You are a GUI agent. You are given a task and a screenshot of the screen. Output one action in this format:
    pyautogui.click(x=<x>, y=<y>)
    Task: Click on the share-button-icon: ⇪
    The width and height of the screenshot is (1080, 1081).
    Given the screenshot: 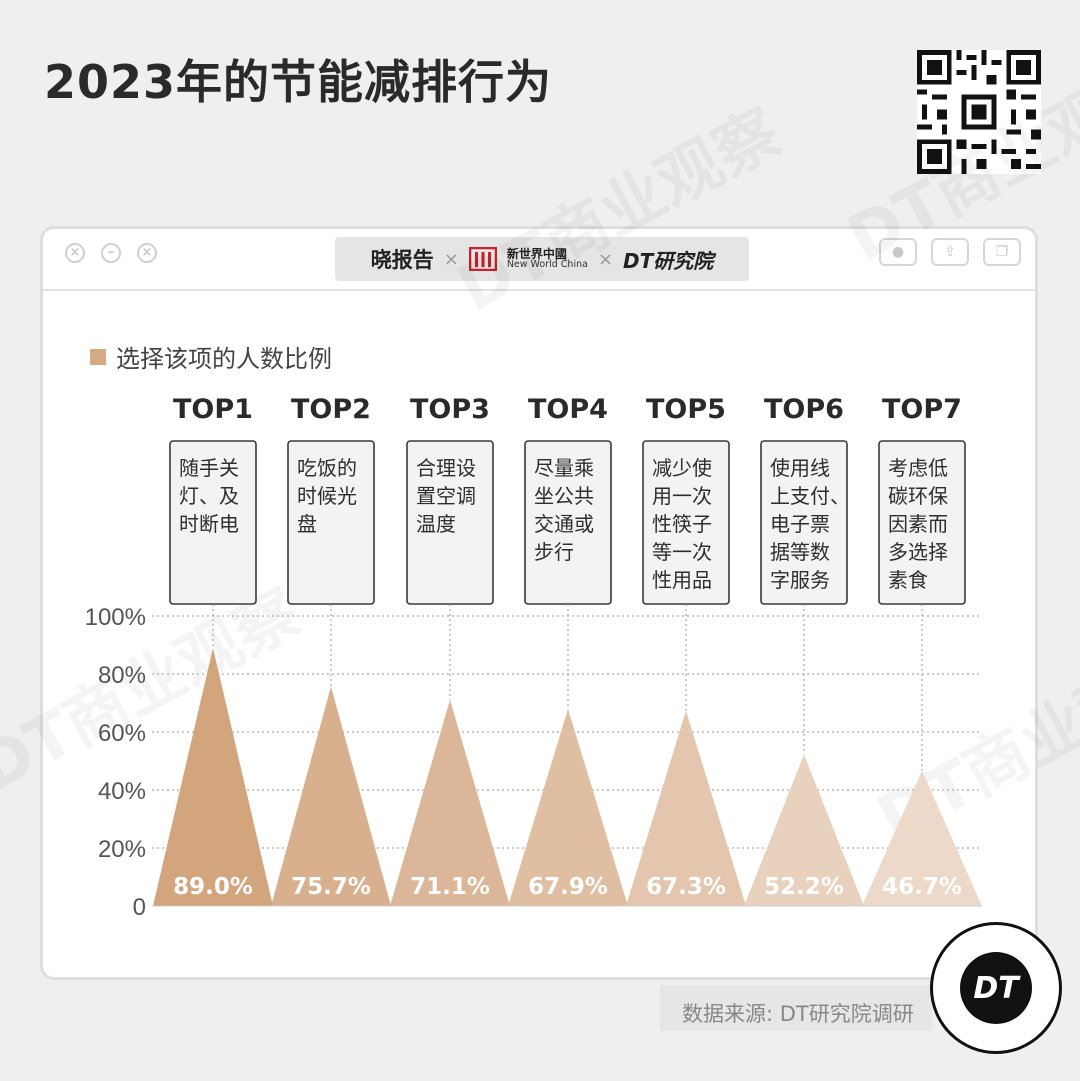 What is the action you would take?
    pyautogui.click(x=950, y=252)
    